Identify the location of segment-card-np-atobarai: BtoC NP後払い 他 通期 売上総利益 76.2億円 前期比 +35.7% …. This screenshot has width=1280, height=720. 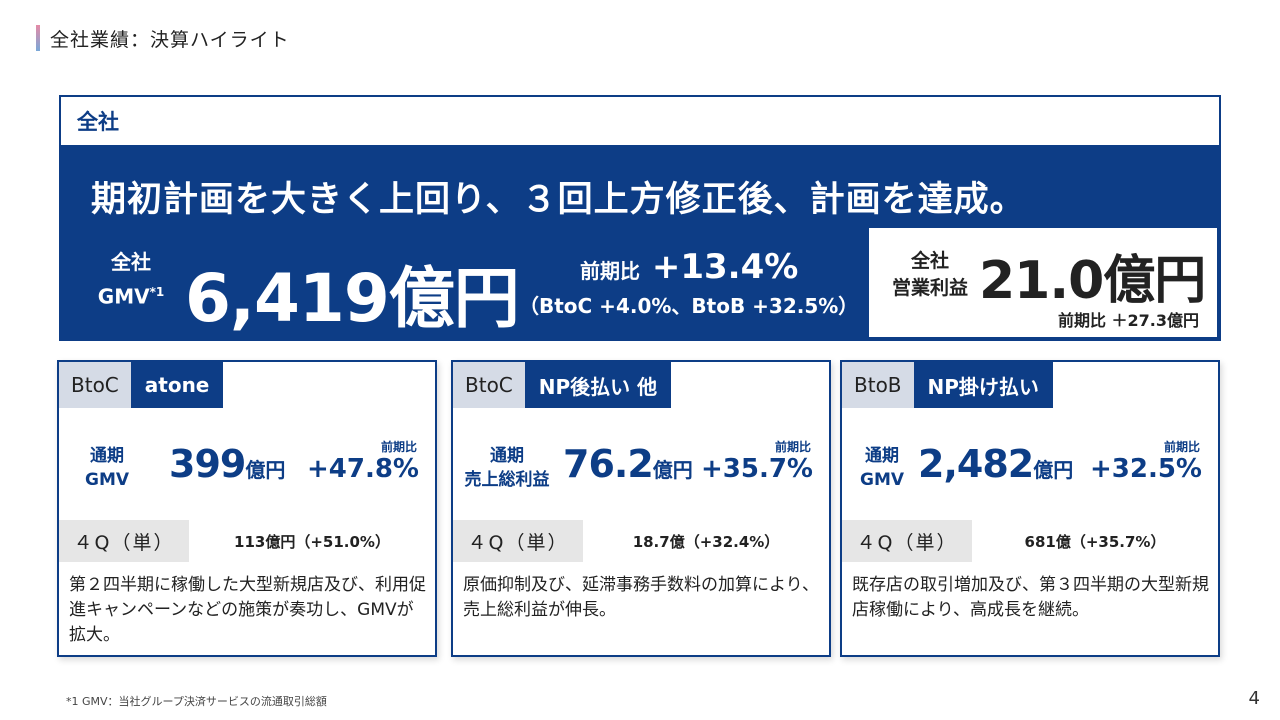
(641, 508).